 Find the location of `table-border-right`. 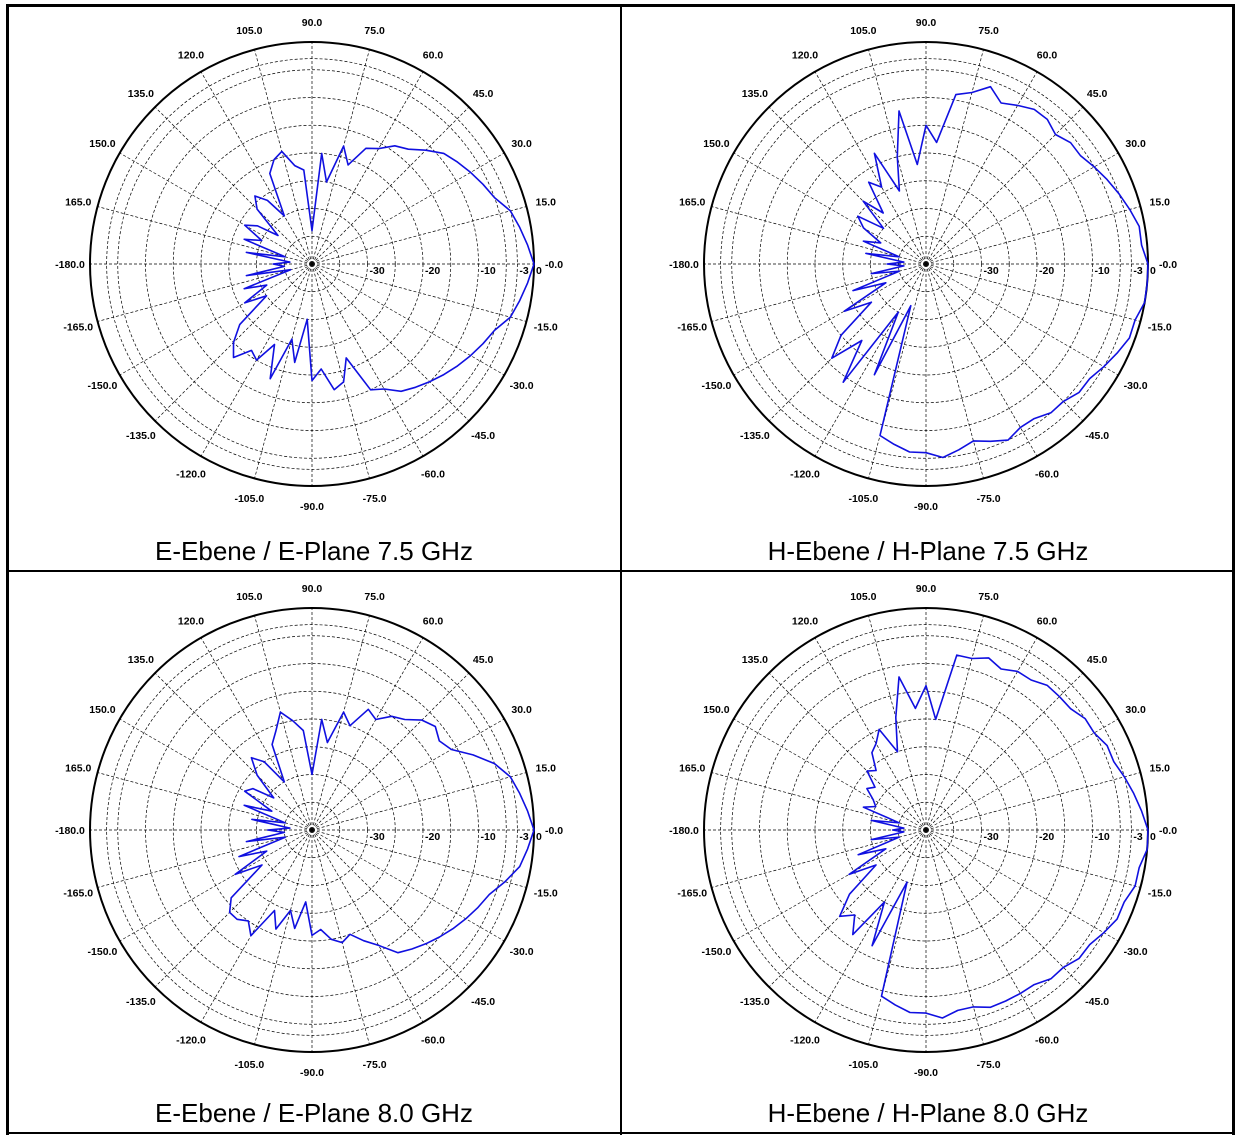

table-border-right is located at coordinates (1233, 569).